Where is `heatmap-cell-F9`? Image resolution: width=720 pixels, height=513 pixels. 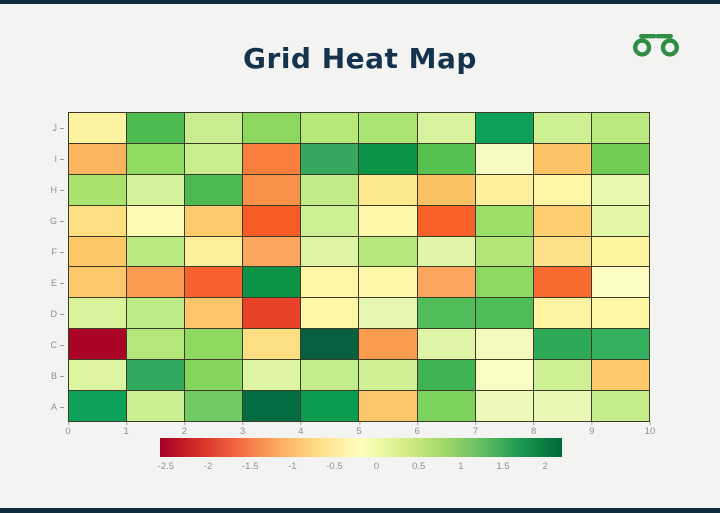 heatmap-cell-F9 is located at coordinates (562, 251).